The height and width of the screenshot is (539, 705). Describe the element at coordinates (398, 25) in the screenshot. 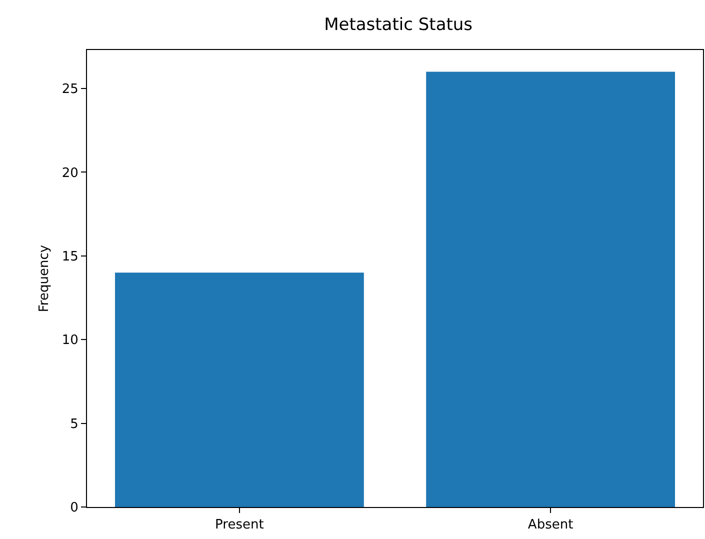

I see `chart-title: Metastatic Status` at that location.